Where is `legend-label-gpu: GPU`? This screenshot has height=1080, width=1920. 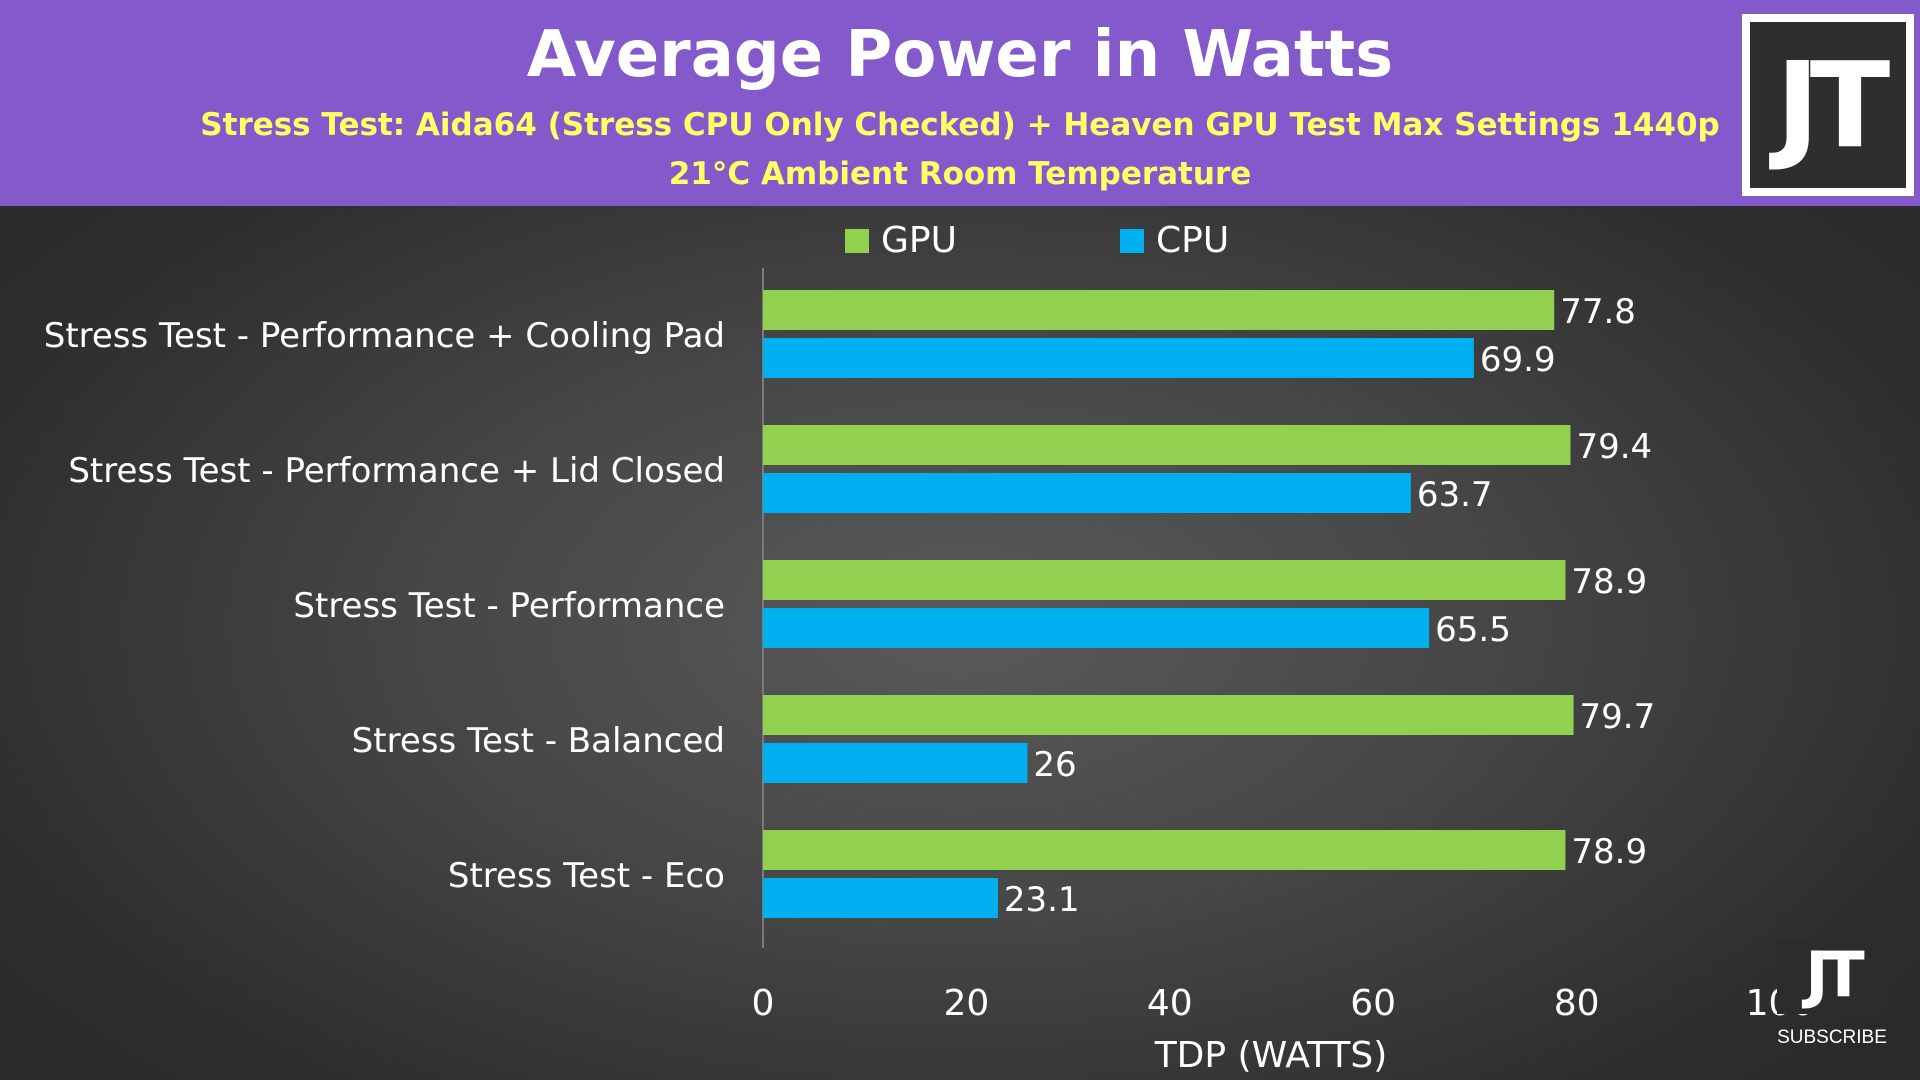
legend-label-gpu: GPU is located at coordinates (919, 240).